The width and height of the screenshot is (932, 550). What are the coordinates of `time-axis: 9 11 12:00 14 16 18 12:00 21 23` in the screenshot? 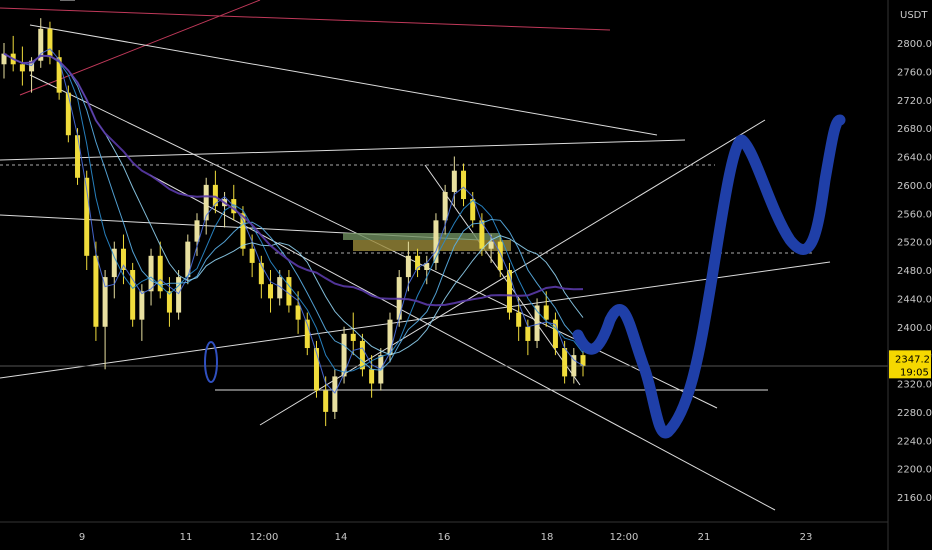 It's located at (446, 537).